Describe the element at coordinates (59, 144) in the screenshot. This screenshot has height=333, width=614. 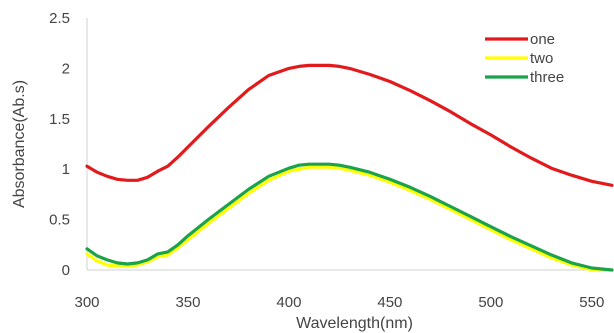
I see `y-axis-ticks: 0 0.5 1 1.5 2 2.5` at that location.